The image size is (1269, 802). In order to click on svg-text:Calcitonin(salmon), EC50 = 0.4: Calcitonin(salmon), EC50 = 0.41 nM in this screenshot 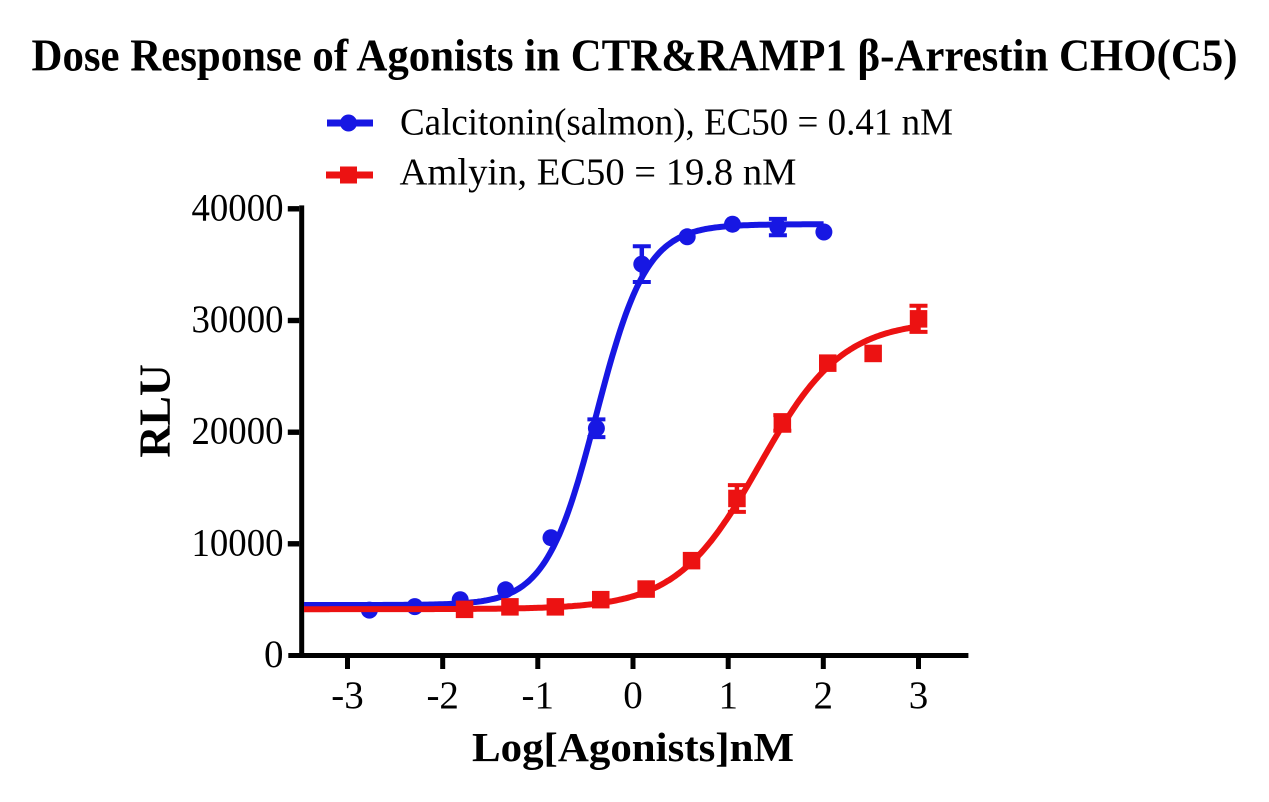, I will do `click(676, 123)`.